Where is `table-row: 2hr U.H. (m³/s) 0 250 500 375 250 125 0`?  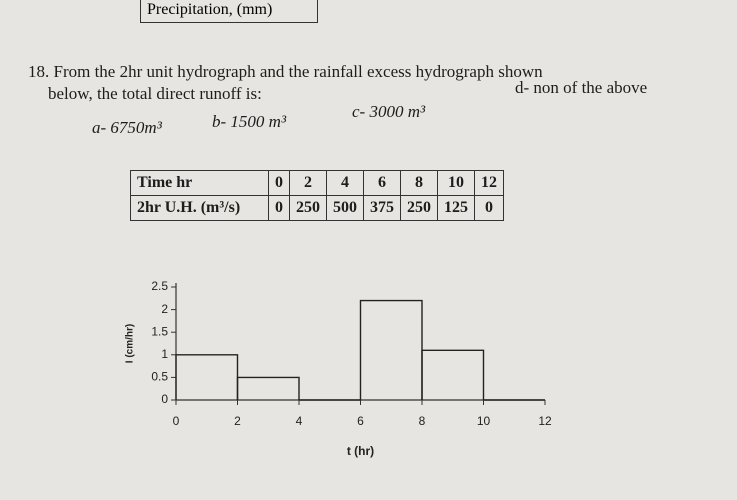
table-row: 2hr U.H. (m³/s) 0 250 500 375 250 125 0 is located at coordinates (317, 208).